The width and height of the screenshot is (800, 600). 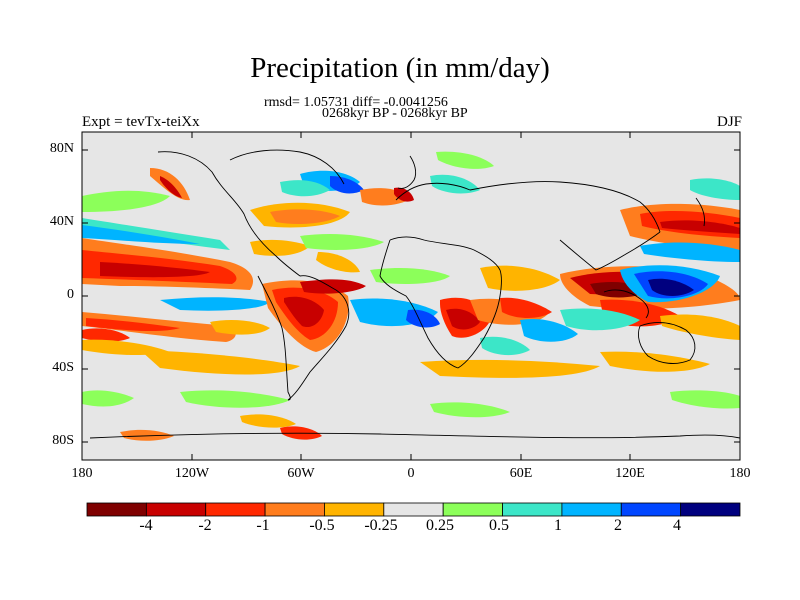 What do you see at coordinates (729, 122) in the screenshot?
I see `season-label: DJF` at bounding box center [729, 122].